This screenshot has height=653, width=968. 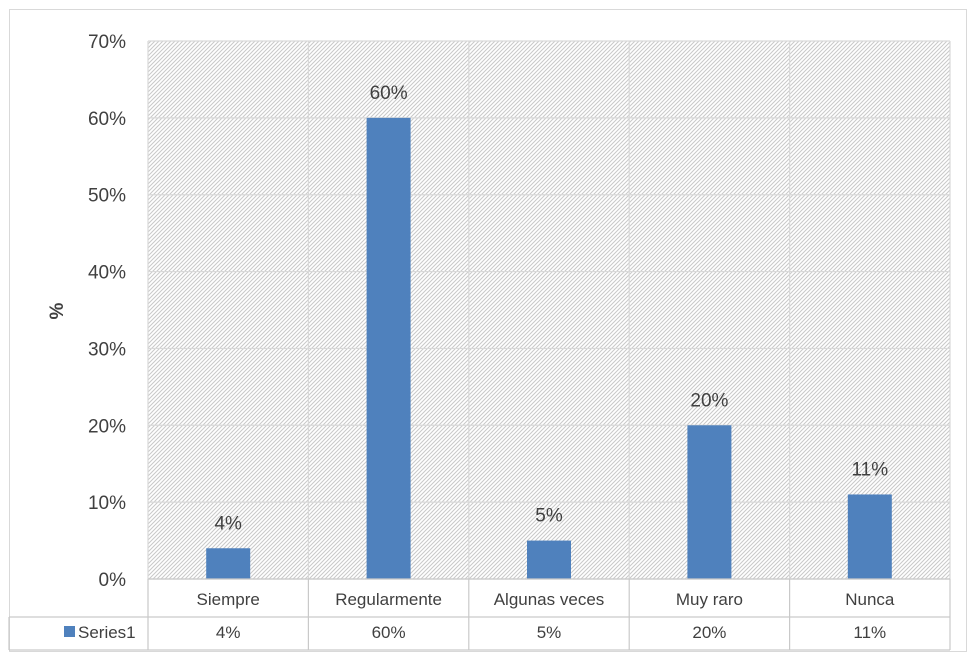 I want to click on y-tick-label: 0%, so click(x=113, y=580).